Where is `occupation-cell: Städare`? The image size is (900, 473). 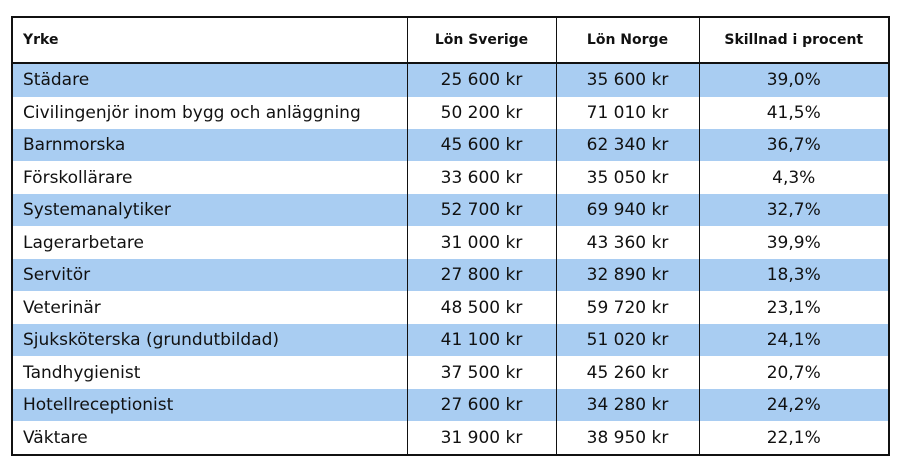
occupation-cell: Städare is located at coordinates (210, 80).